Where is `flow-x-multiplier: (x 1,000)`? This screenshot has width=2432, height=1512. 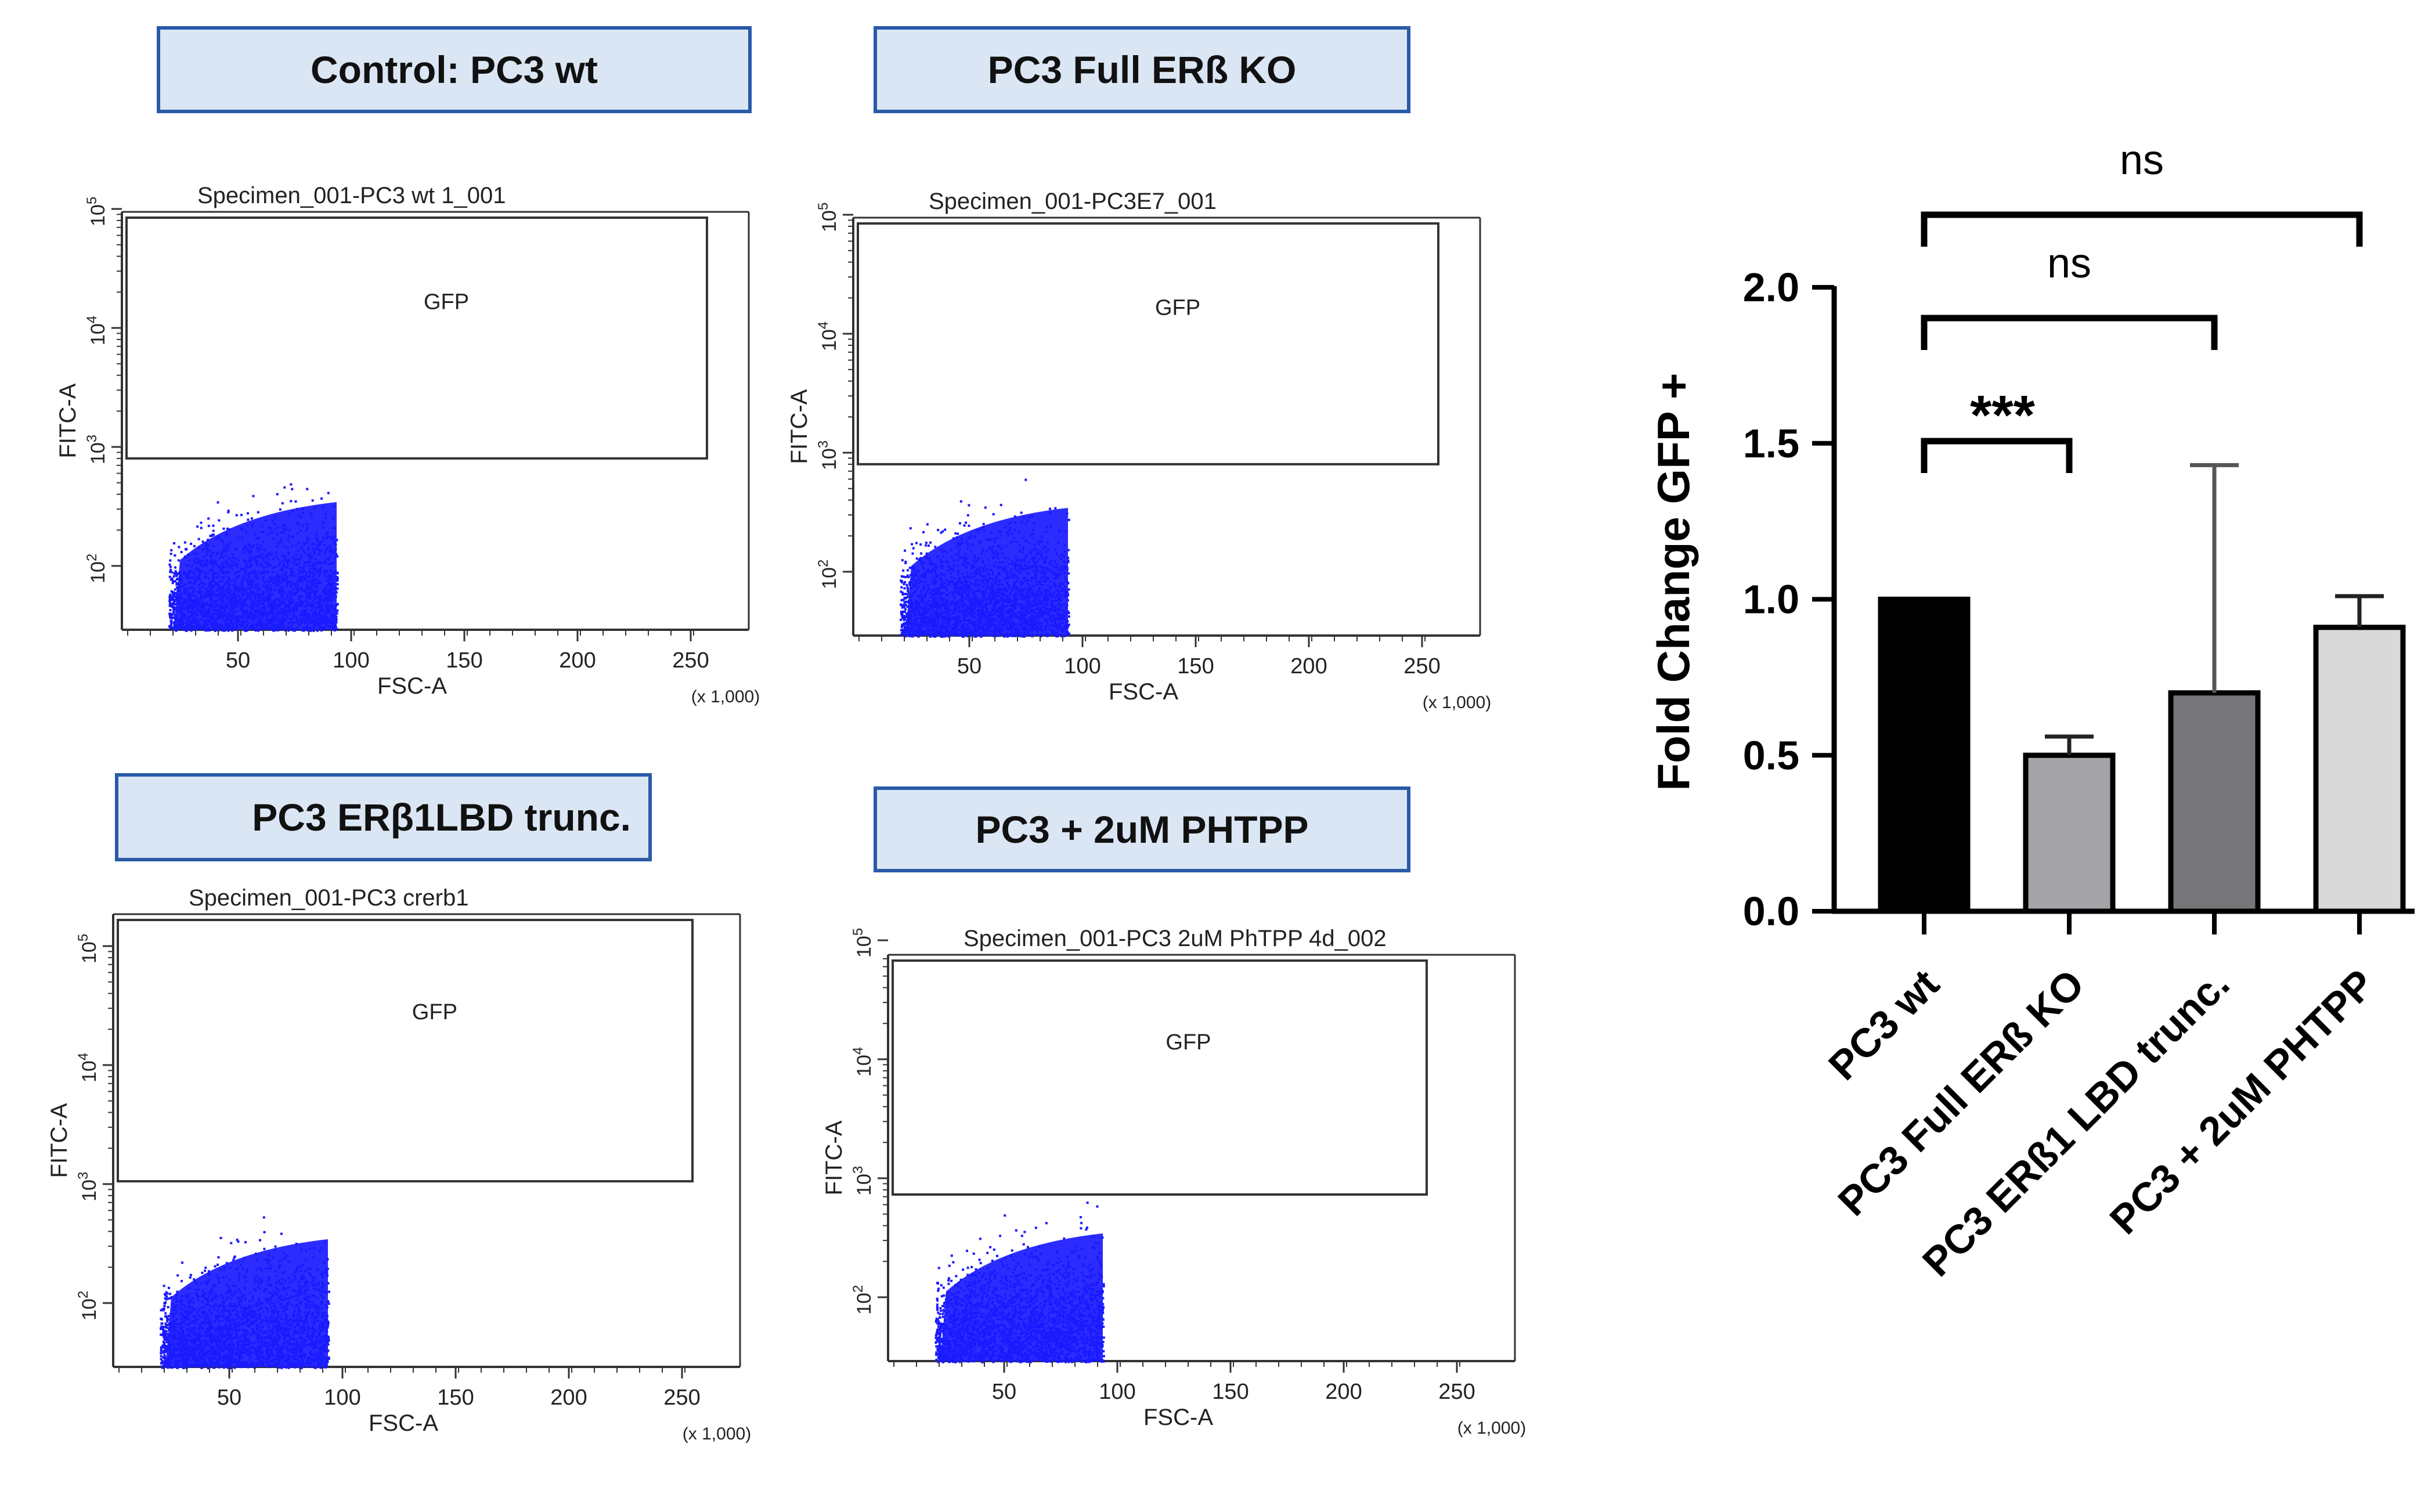 flow-x-multiplier: (x 1,000) is located at coordinates (725, 696).